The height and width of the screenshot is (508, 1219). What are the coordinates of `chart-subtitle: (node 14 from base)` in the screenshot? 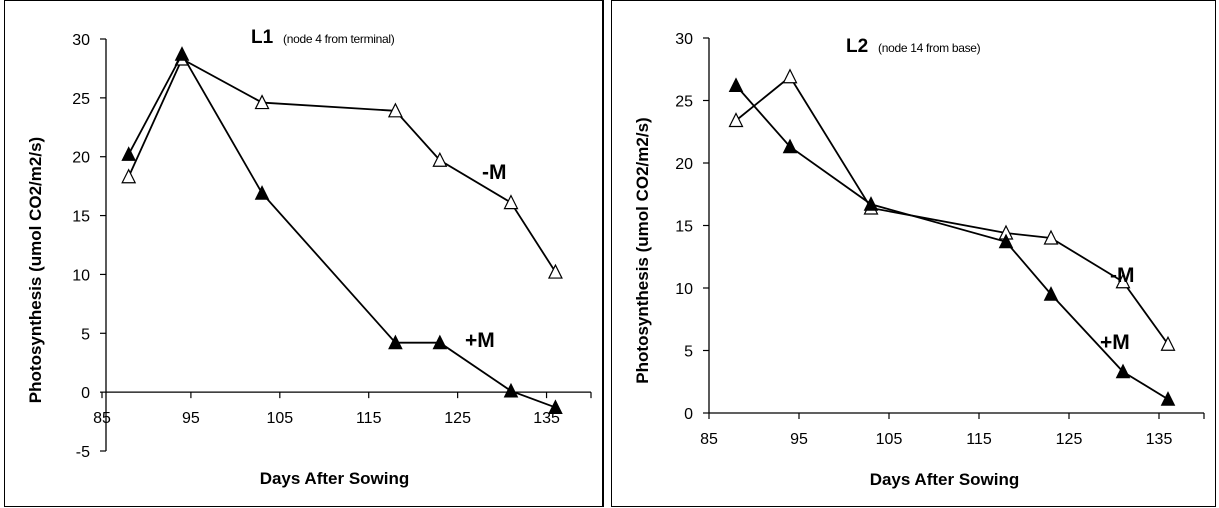 It's located at (929, 48).